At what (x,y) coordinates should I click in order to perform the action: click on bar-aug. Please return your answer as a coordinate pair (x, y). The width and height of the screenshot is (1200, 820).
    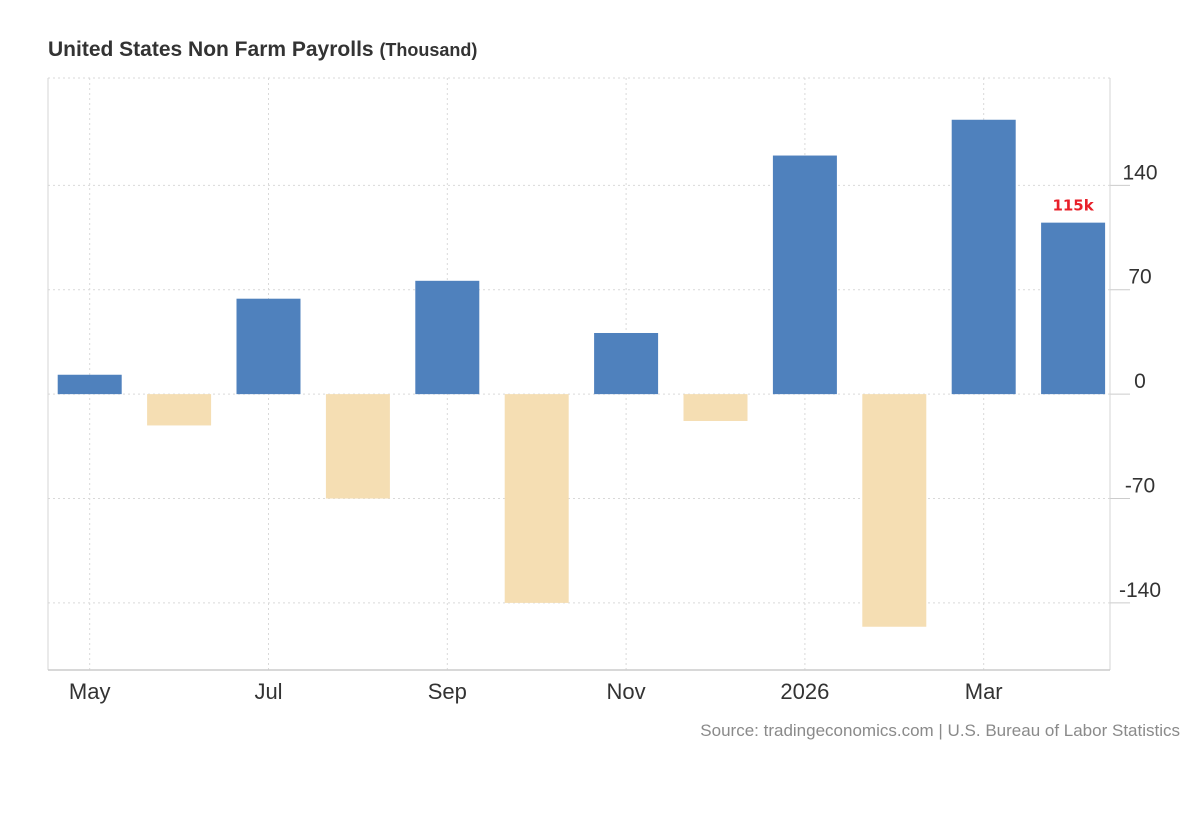
    Looking at the image, I should click on (357, 446).